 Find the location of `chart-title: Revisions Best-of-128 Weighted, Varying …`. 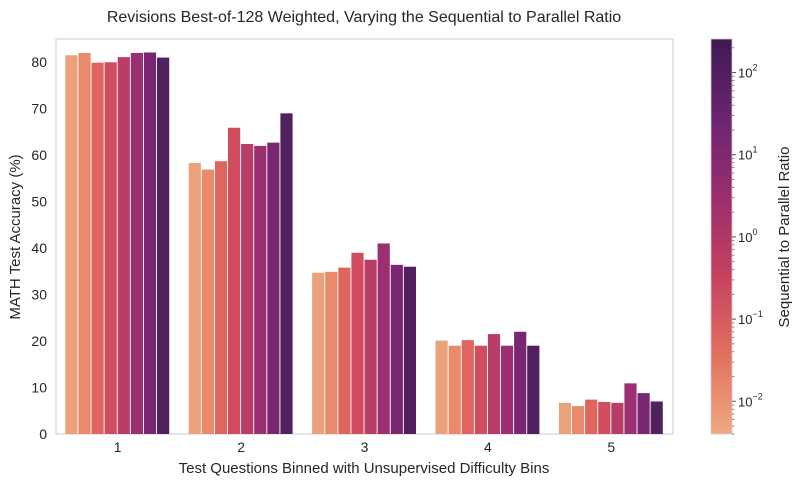

chart-title: Revisions Best-of-128 Weighted, Varying … is located at coordinates (364, 17).